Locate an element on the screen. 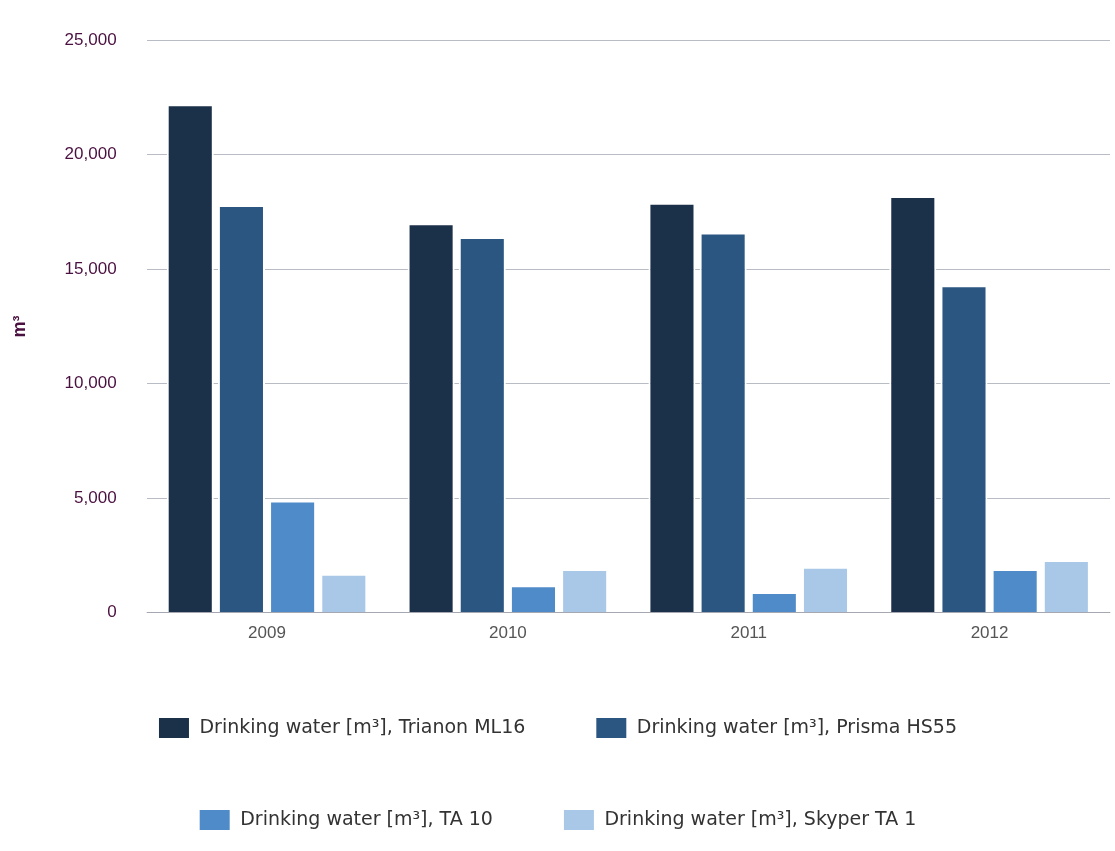 The width and height of the screenshot is (1115, 851). y-tick-label: 15,000 is located at coordinates (90, 268).